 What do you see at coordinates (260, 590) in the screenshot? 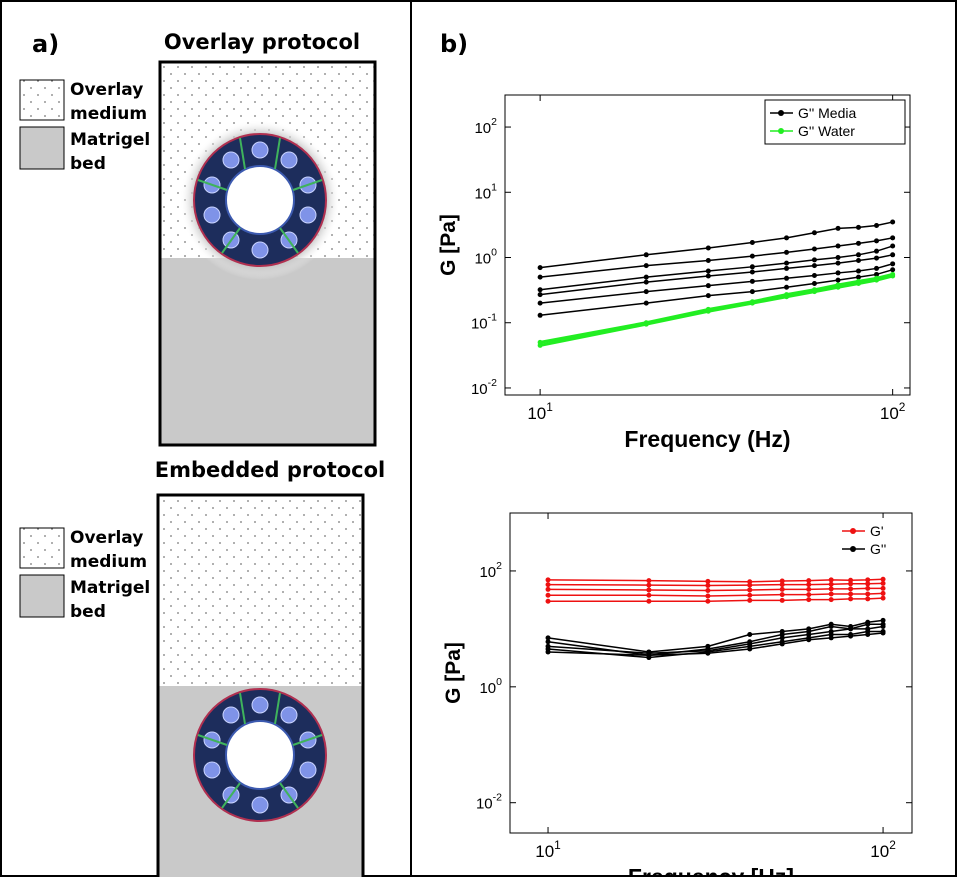
I see `overlay-medium` at bounding box center [260, 590].